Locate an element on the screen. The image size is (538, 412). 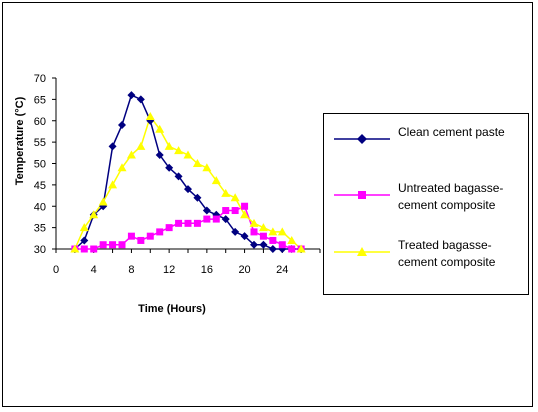
x-tick-label: 16 is located at coordinates (207, 270).